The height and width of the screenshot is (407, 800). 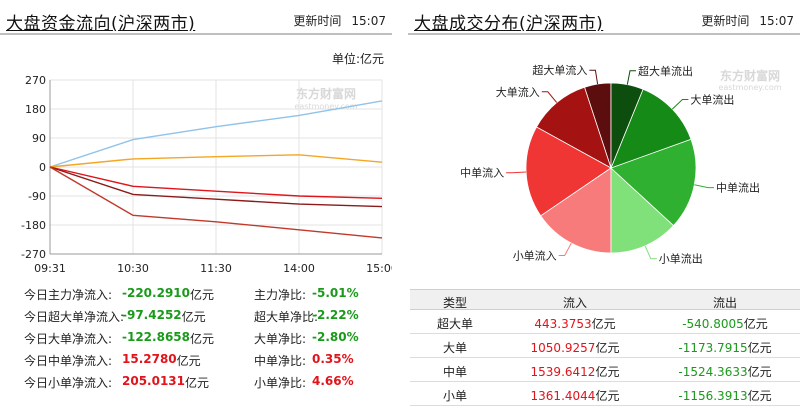 What do you see at coordinates (333, 359) in the screenshot?
I see `stat-ratio-value: 0.35%` at bounding box center [333, 359].